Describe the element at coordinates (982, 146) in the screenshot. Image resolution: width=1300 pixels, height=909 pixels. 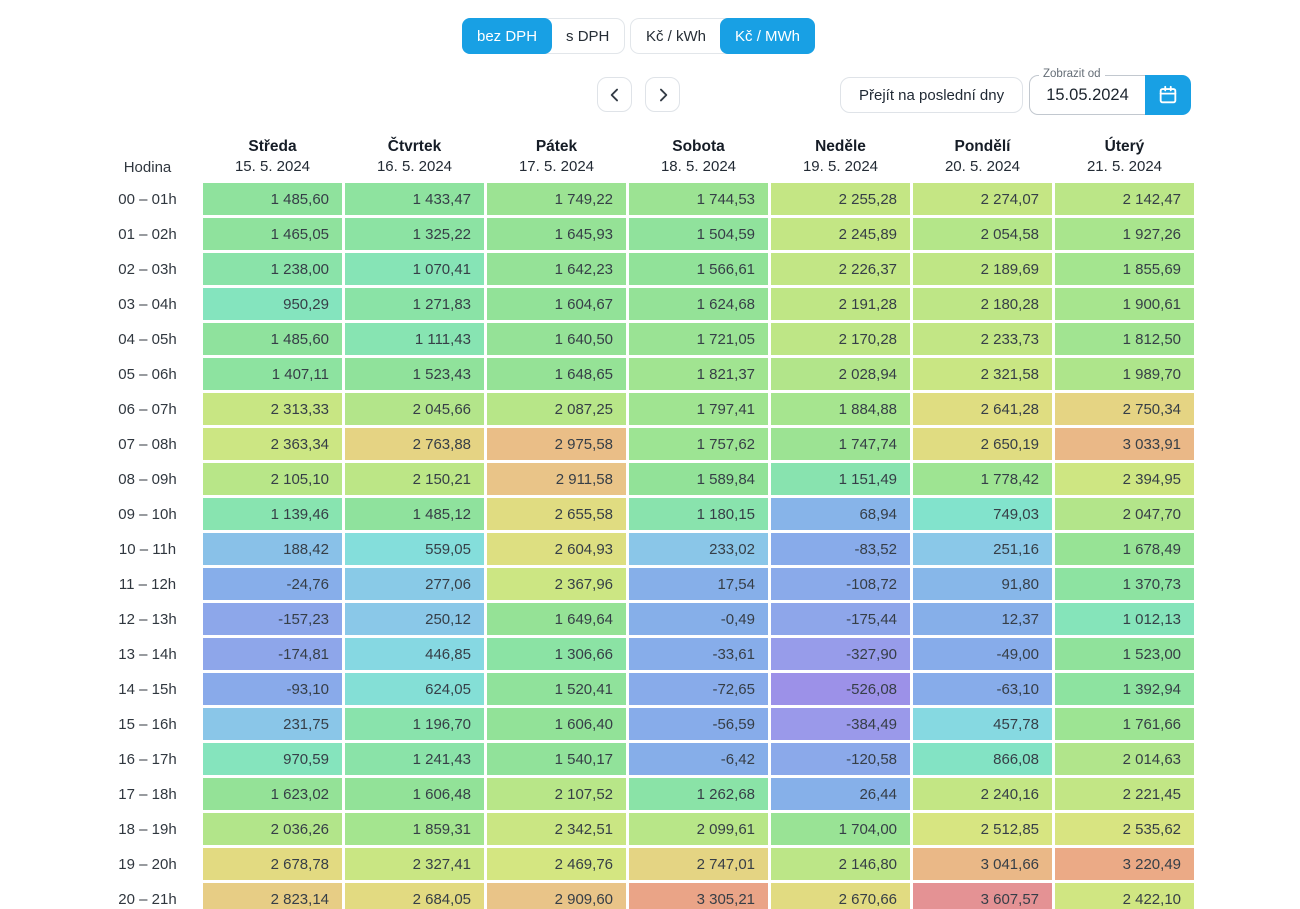
I see `day-name: Pondělí` at that location.